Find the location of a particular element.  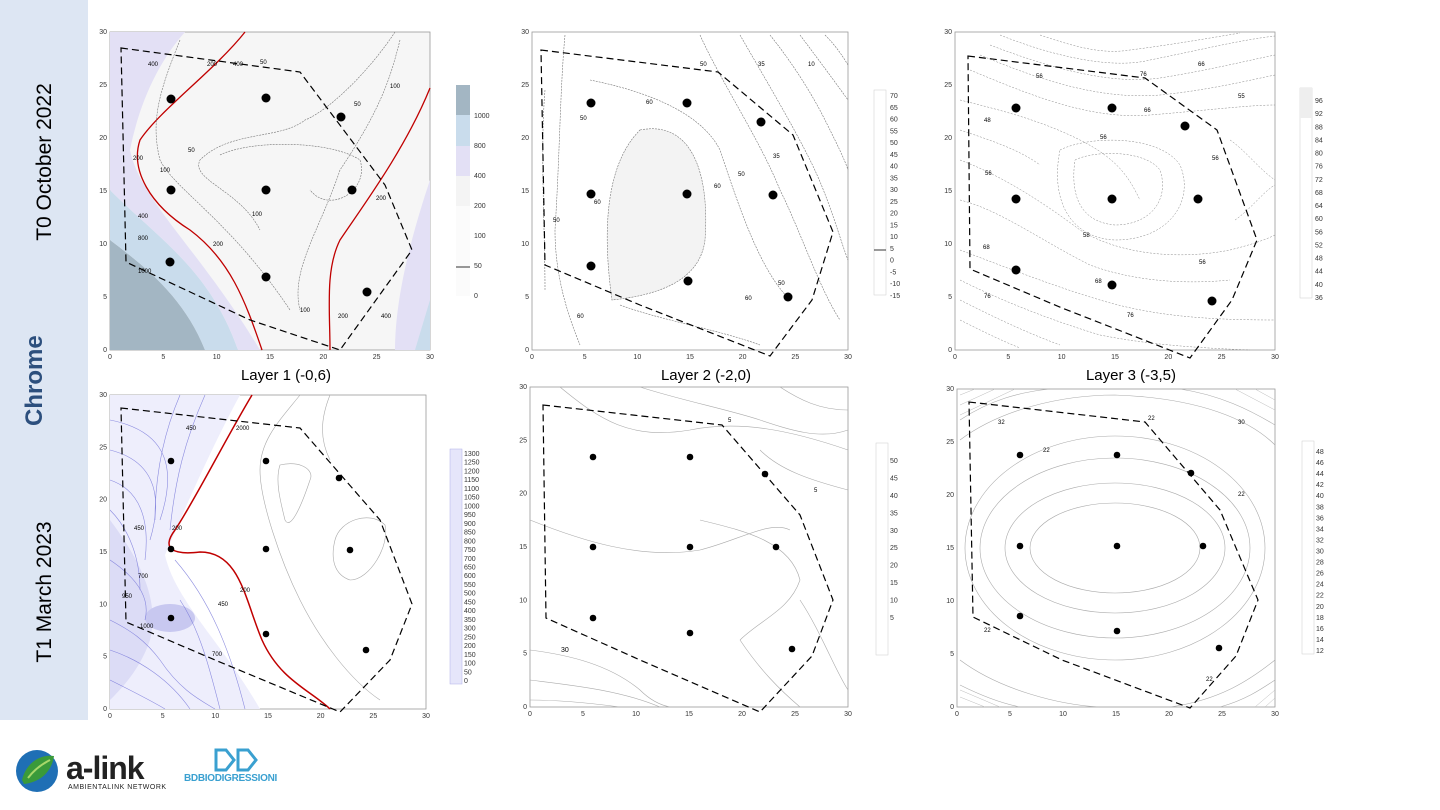

legend-t0-layer3 is located at coordinates (1306, 193).